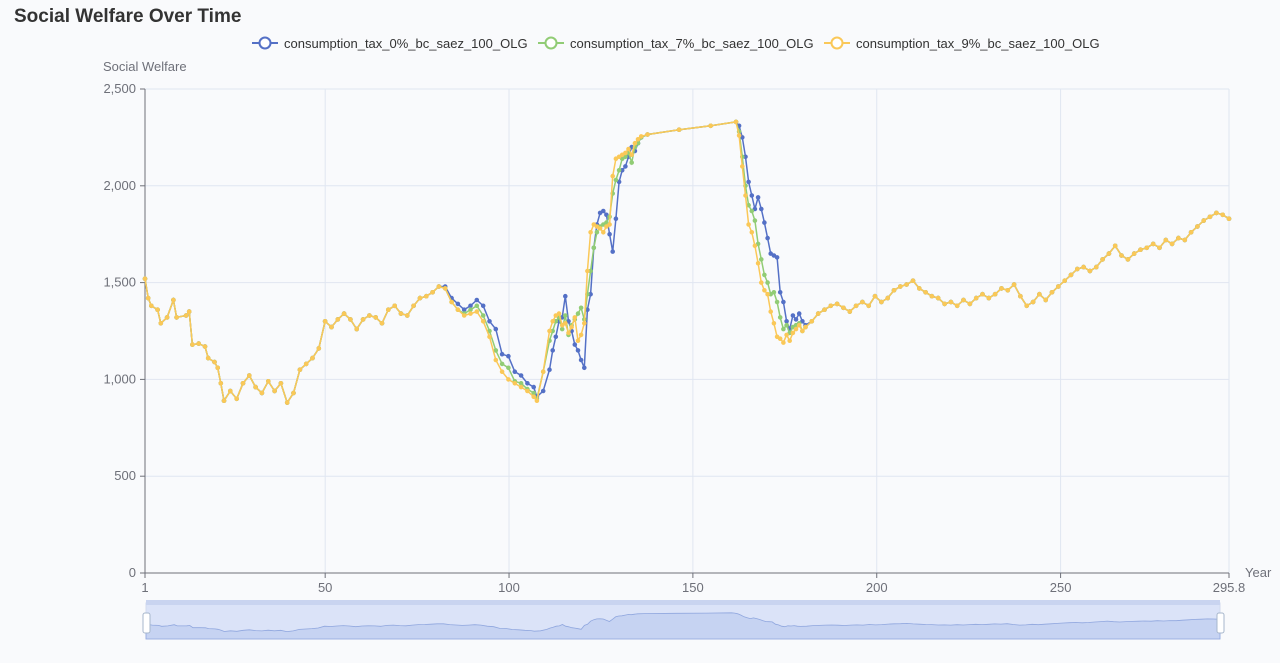 This screenshot has width=1280, height=663. I want to click on x-tick-label: 250, so click(1061, 587).